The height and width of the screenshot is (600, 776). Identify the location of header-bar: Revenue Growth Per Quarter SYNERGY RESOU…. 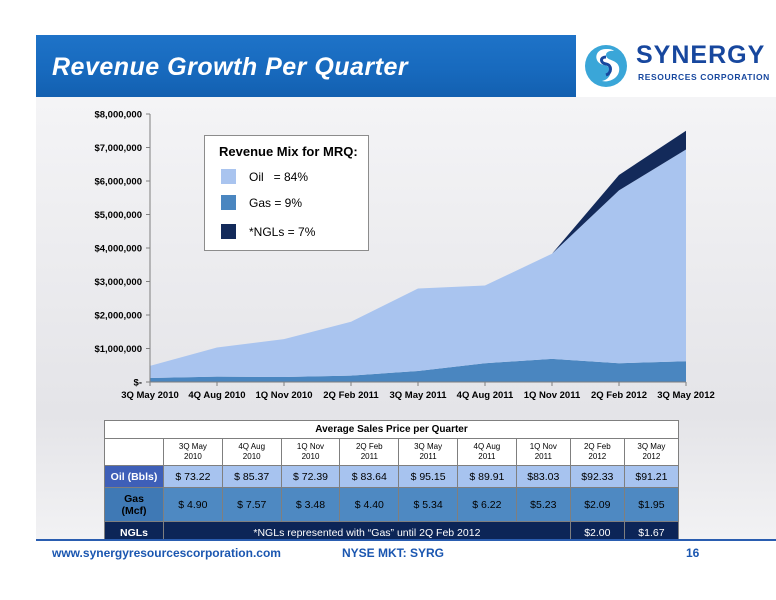
(406, 66).